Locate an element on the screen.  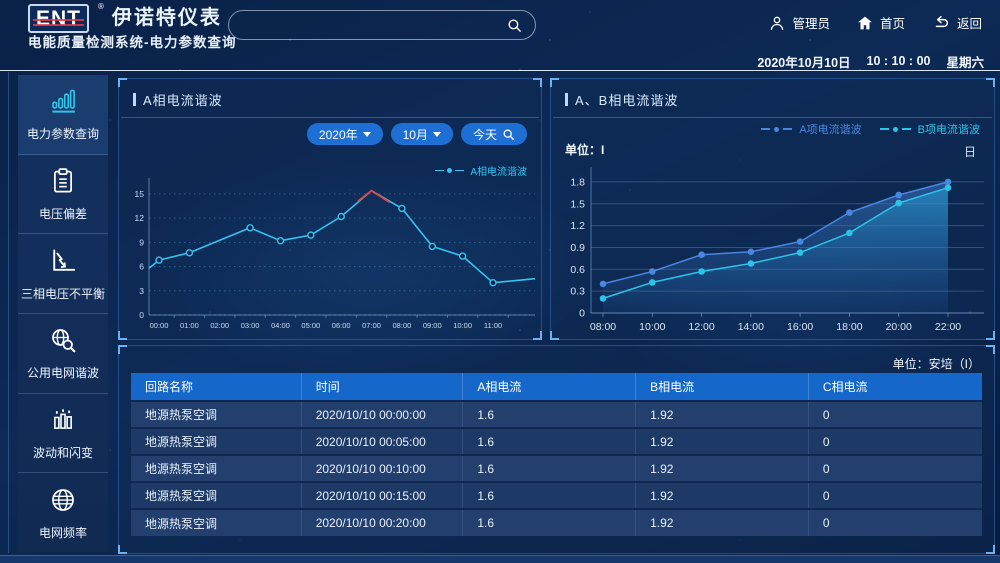
home-button: 首页 is located at coordinates (880, 22).